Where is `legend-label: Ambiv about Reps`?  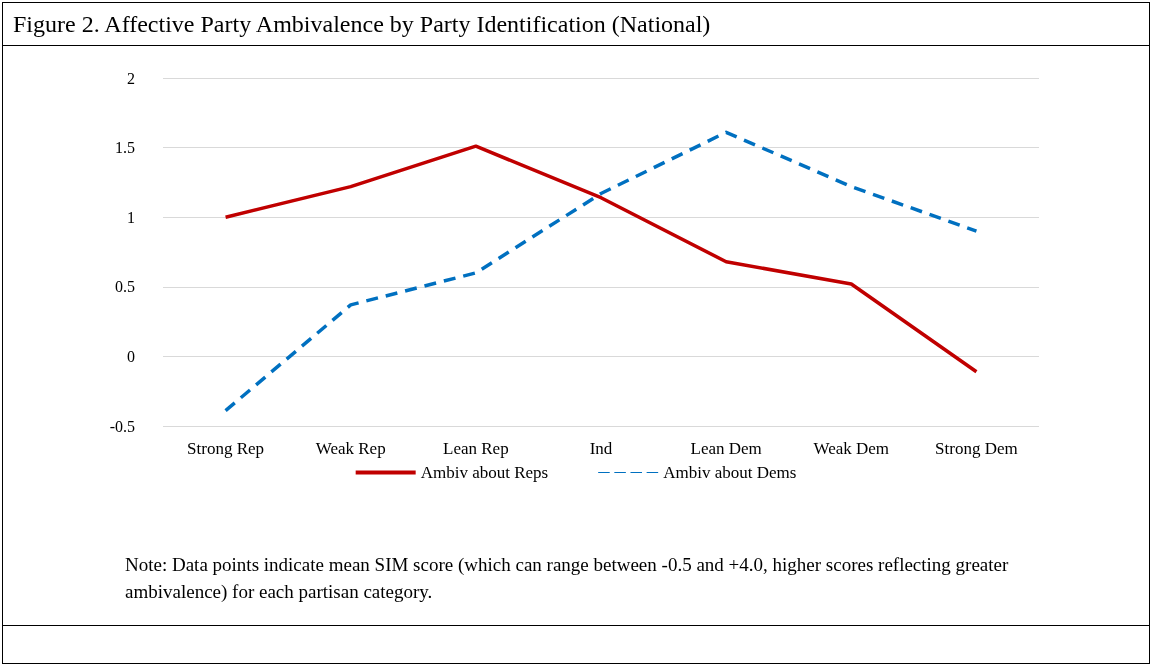
legend-label: Ambiv about Reps is located at coordinates (484, 472).